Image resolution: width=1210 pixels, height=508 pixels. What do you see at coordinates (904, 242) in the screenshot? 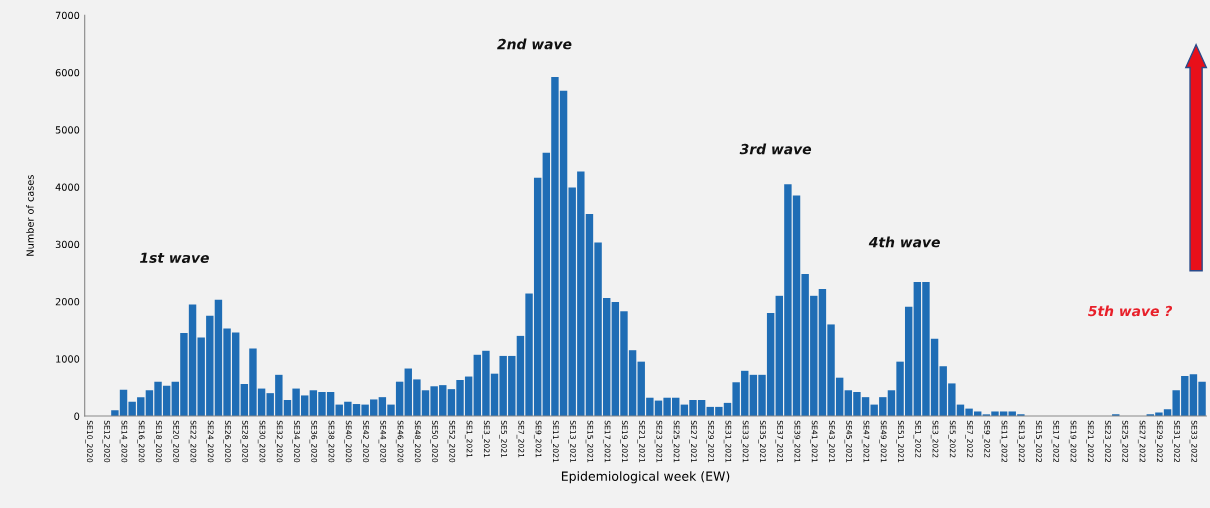
I see `annotation: 4th wave` at bounding box center [904, 242].